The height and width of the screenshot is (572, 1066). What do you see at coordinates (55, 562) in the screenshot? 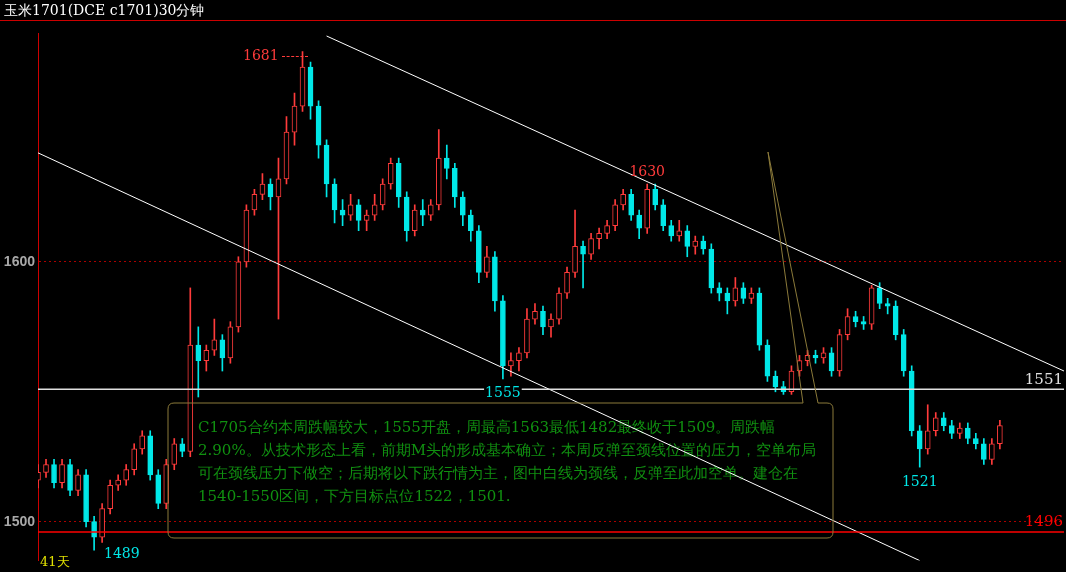
I see `annotation: 41天` at bounding box center [55, 562].